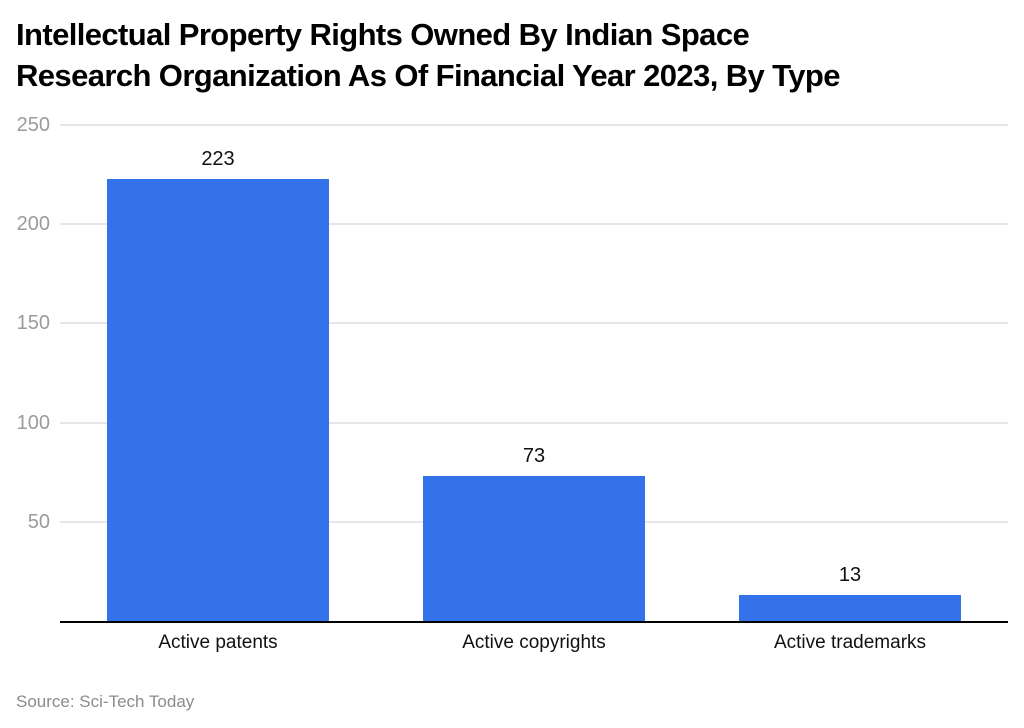  What do you see at coordinates (33, 125) in the screenshot?
I see `y-axis-tick-label: 250` at bounding box center [33, 125].